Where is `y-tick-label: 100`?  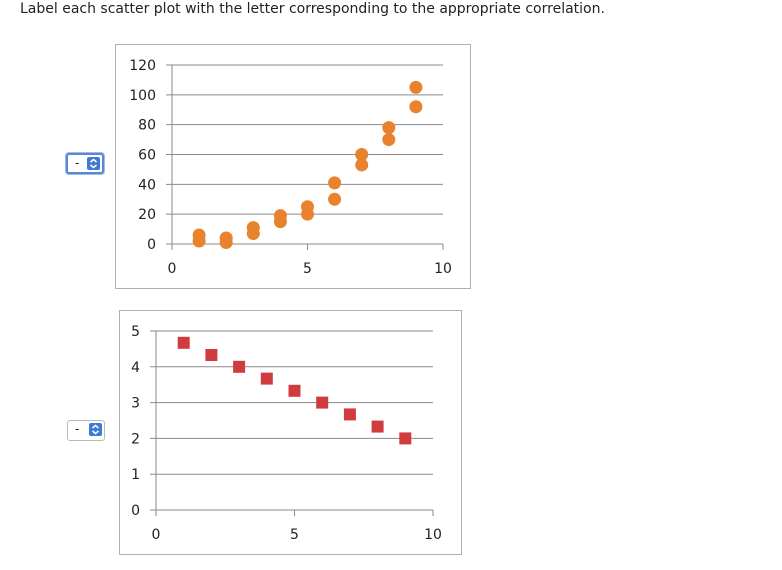 y-tick-label: 100 is located at coordinates (142, 96).